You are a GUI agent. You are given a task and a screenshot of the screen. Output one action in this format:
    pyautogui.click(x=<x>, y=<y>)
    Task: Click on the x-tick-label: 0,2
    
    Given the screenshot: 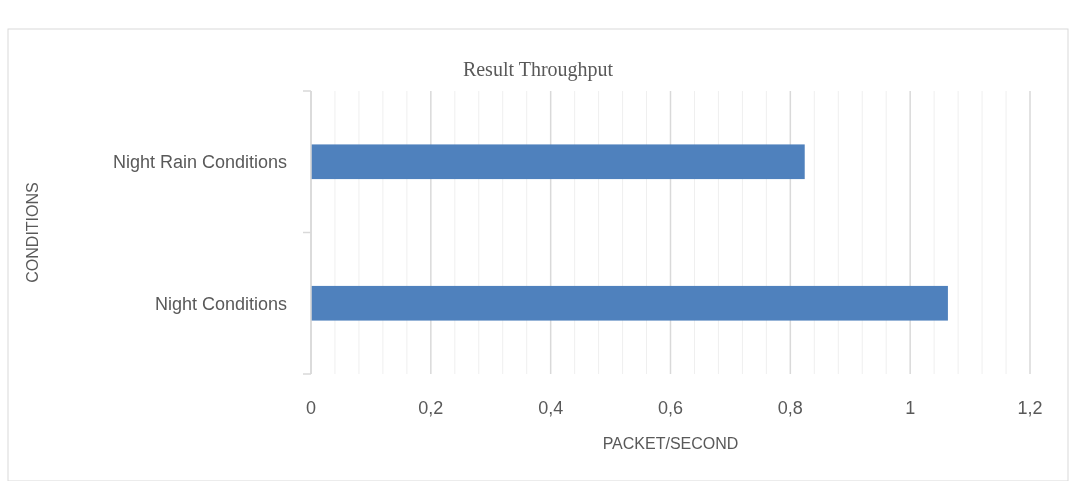 What is the action you would take?
    pyautogui.click(x=431, y=408)
    